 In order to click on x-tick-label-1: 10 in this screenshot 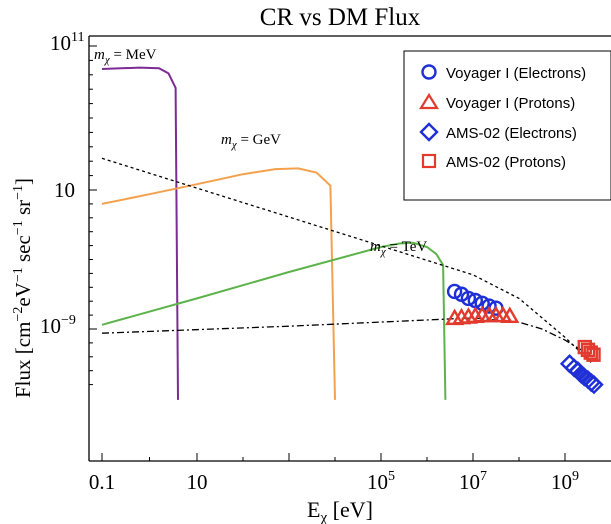, I will do `click(197, 482)`.